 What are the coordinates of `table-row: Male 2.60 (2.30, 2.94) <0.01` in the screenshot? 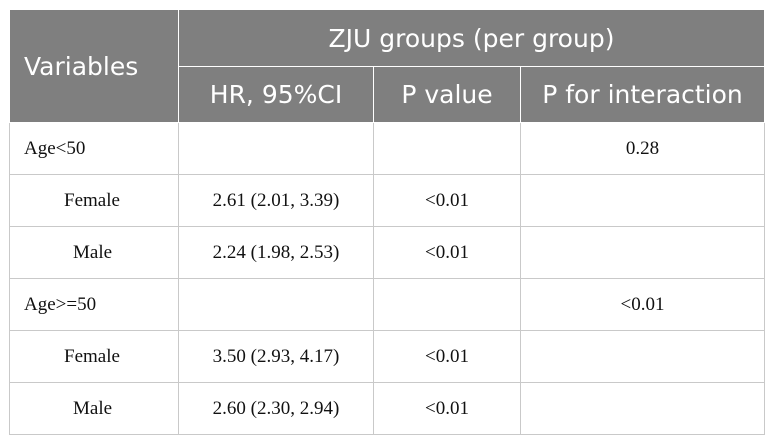 It's located at (387, 408).